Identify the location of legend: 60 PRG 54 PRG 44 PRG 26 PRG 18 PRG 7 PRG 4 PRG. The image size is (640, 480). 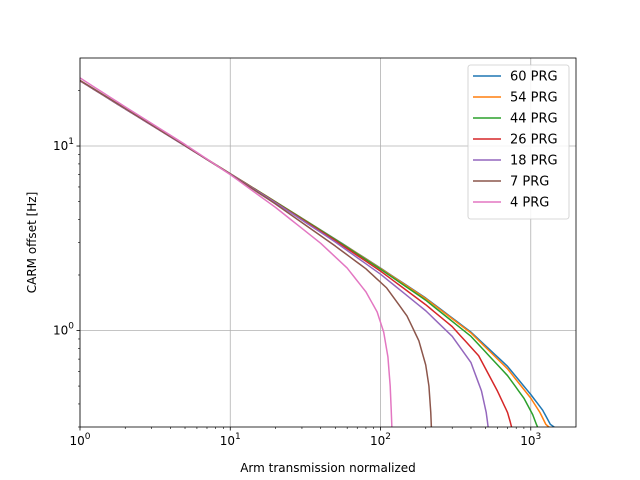
(518, 142).